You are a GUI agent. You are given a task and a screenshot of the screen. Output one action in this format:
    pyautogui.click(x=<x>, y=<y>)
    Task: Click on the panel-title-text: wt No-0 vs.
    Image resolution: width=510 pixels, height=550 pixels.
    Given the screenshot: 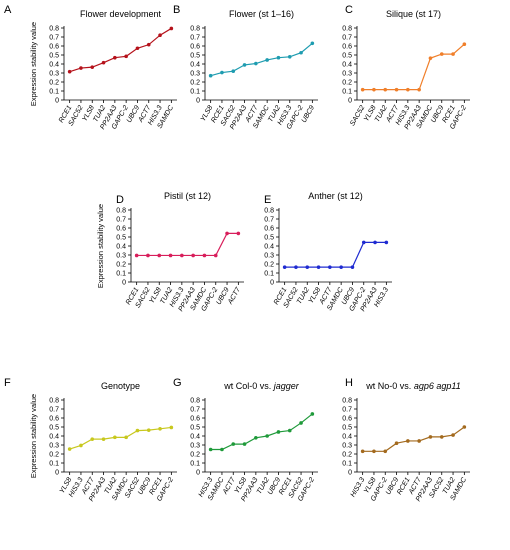 What is the action you would take?
    pyautogui.click(x=389, y=386)
    